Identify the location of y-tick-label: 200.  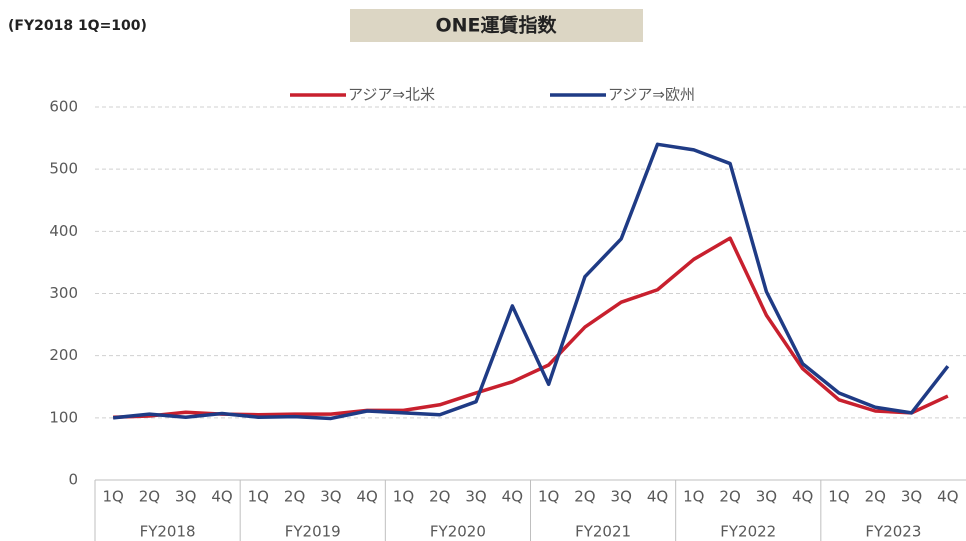
(63, 355).